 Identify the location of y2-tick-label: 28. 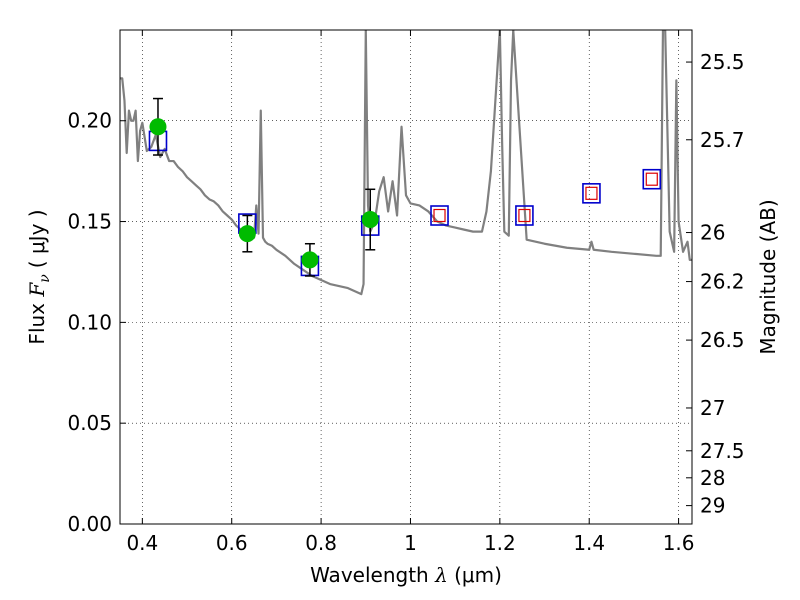
(712, 478).